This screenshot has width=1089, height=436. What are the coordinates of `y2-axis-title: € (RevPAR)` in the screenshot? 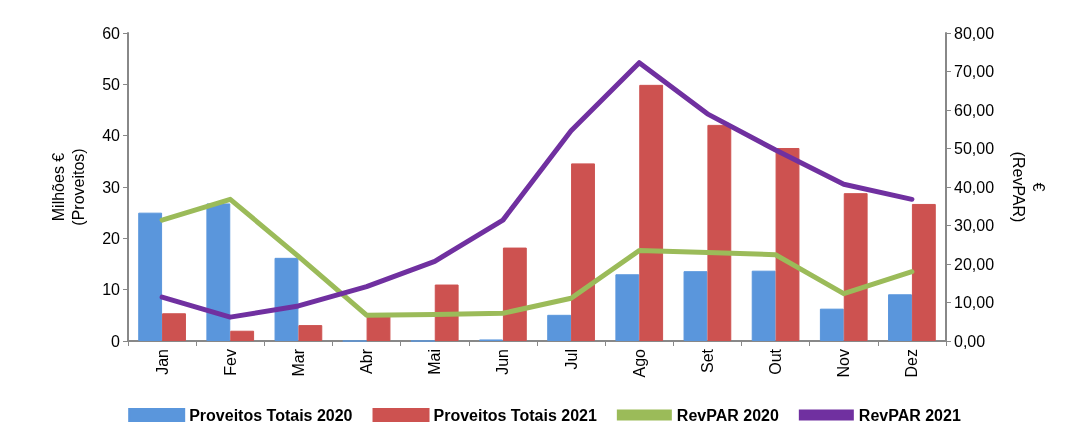 It's located at (1028, 187).